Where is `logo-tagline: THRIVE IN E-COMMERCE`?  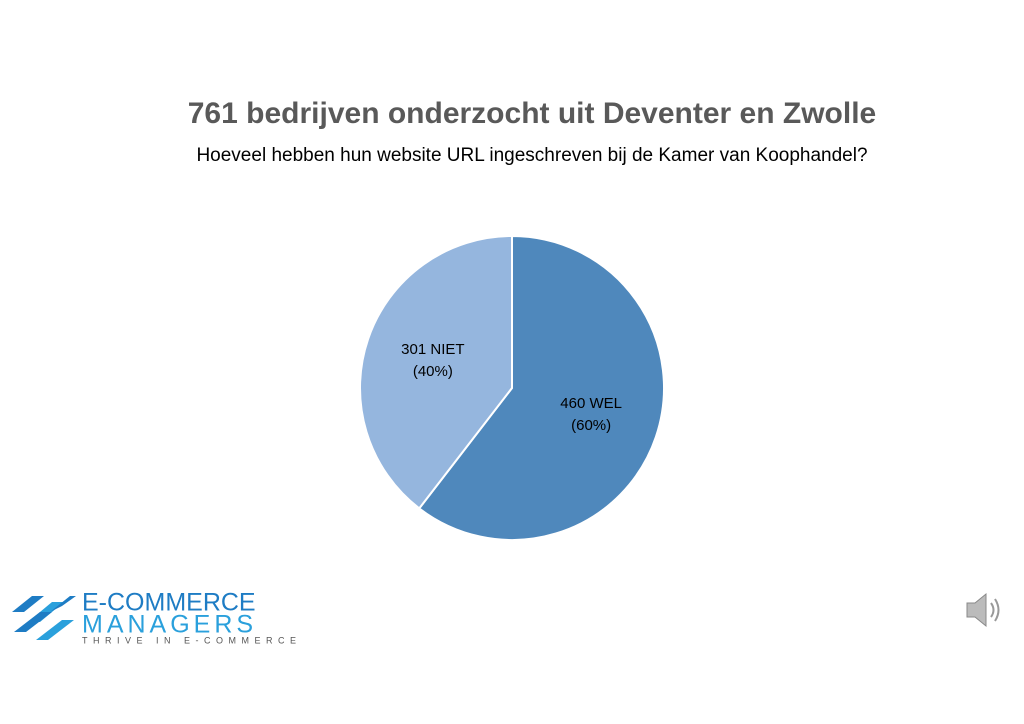 logo-tagline: THRIVE IN E-COMMERCE is located at coordinates (192, 640).